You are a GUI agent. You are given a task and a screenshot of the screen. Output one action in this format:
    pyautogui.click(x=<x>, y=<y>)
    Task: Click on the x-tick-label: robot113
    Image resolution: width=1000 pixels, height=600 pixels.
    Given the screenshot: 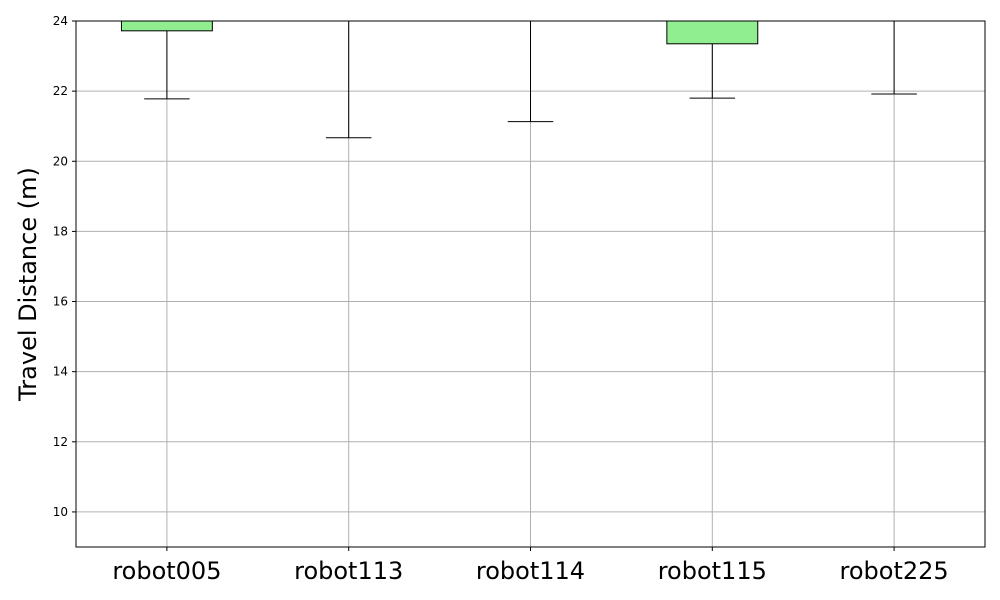 What is the action you would take?
    pyautogui.click(x=348, y=571)
    